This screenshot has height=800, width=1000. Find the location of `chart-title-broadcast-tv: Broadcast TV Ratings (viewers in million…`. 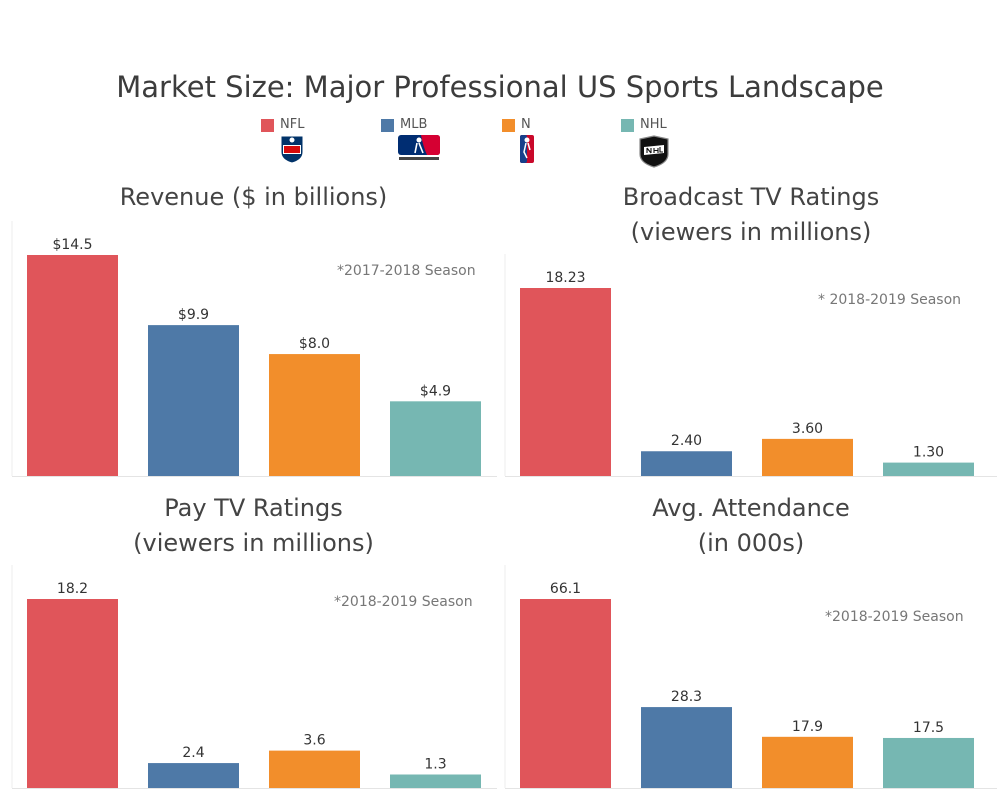

chart-title-broadcast-tv: Broadcast TV Ratings (viewers in million… is located at coordinates (751, 215).